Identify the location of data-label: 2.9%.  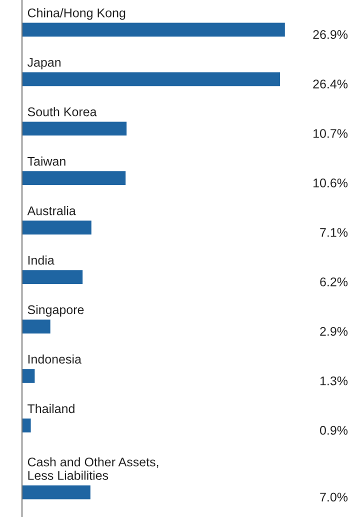
(334, 331).